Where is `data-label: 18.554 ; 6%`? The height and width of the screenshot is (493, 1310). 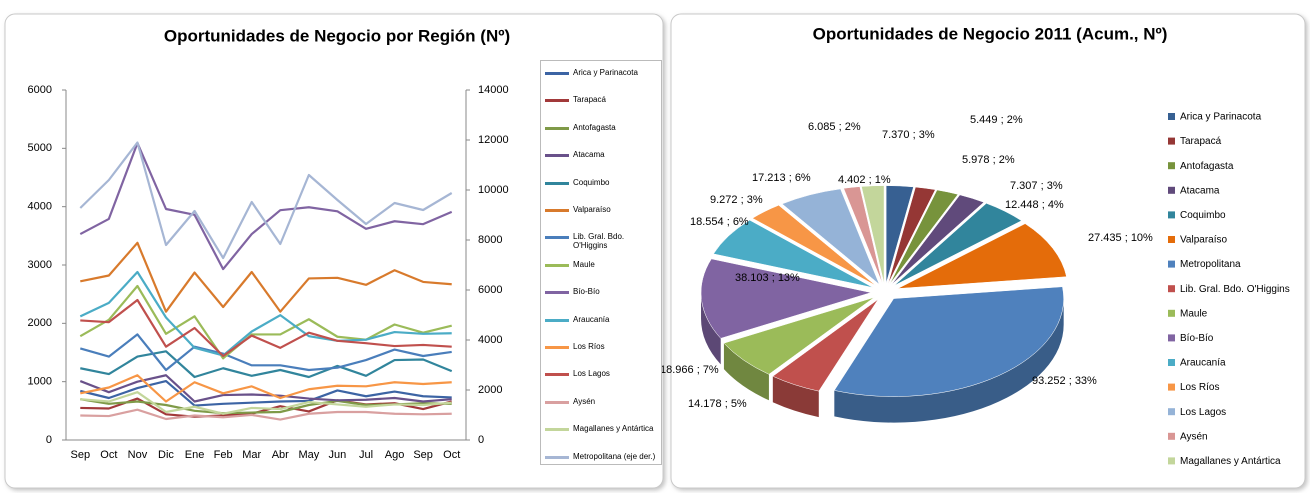 data-label: 18.554 ; 6% is located at coordinates (719, 222).